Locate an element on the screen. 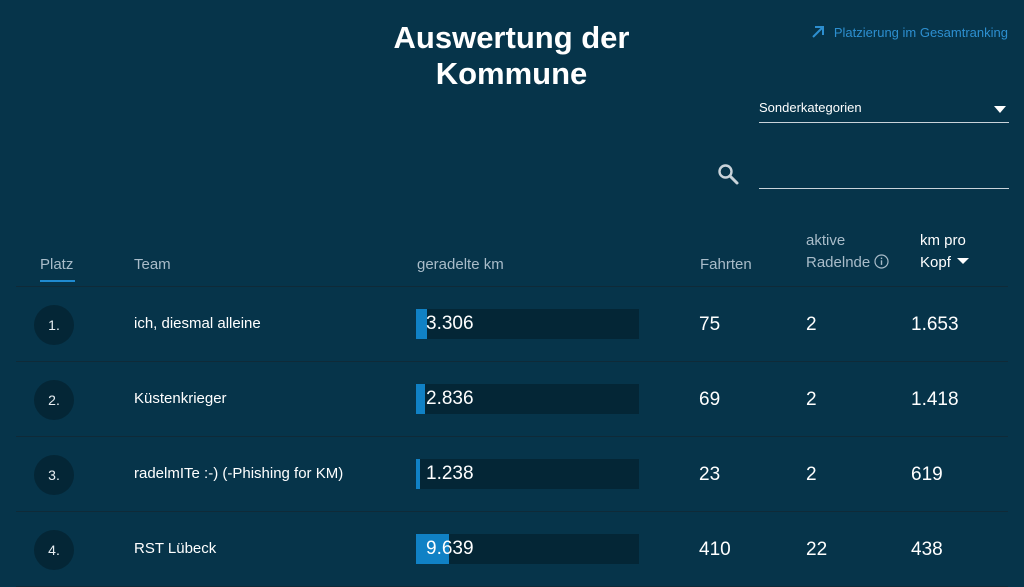  team-name: ich, diesmal alleine is located at coordinates (197, 323).